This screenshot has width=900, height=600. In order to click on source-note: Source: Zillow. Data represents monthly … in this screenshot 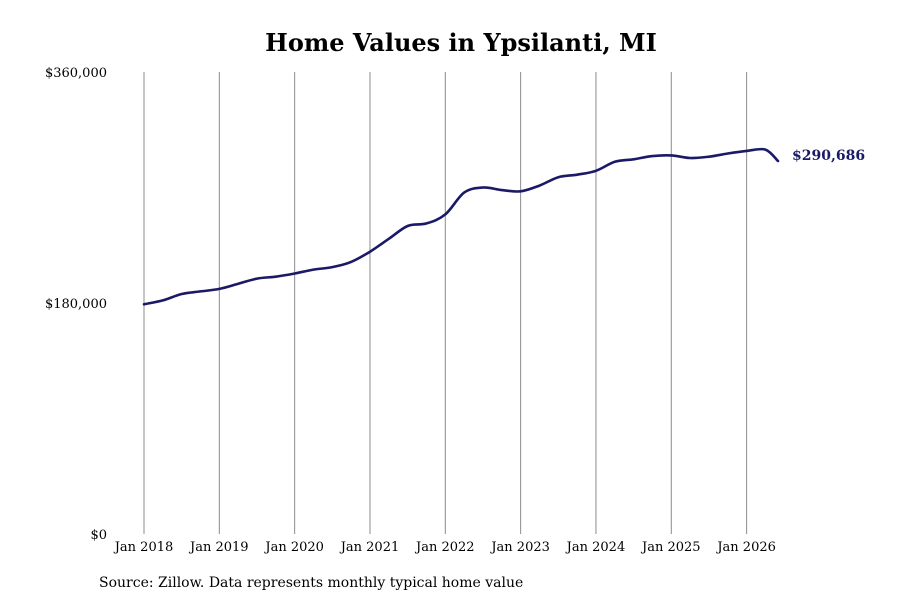, I will do `click(311, 583)`.